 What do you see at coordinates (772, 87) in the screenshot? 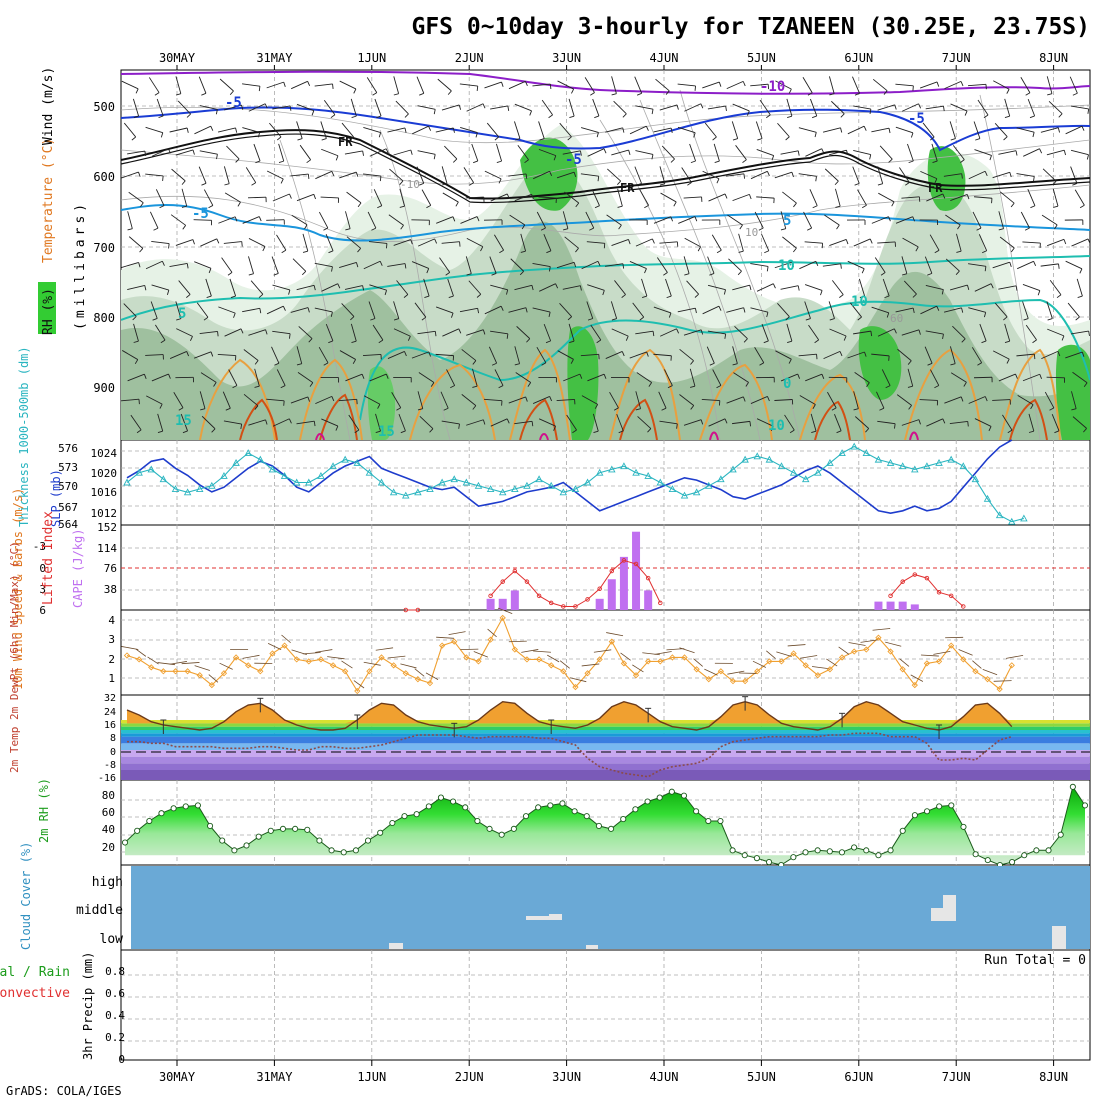
I see `contour-label-1: -10` at bounding box center [772, 87].